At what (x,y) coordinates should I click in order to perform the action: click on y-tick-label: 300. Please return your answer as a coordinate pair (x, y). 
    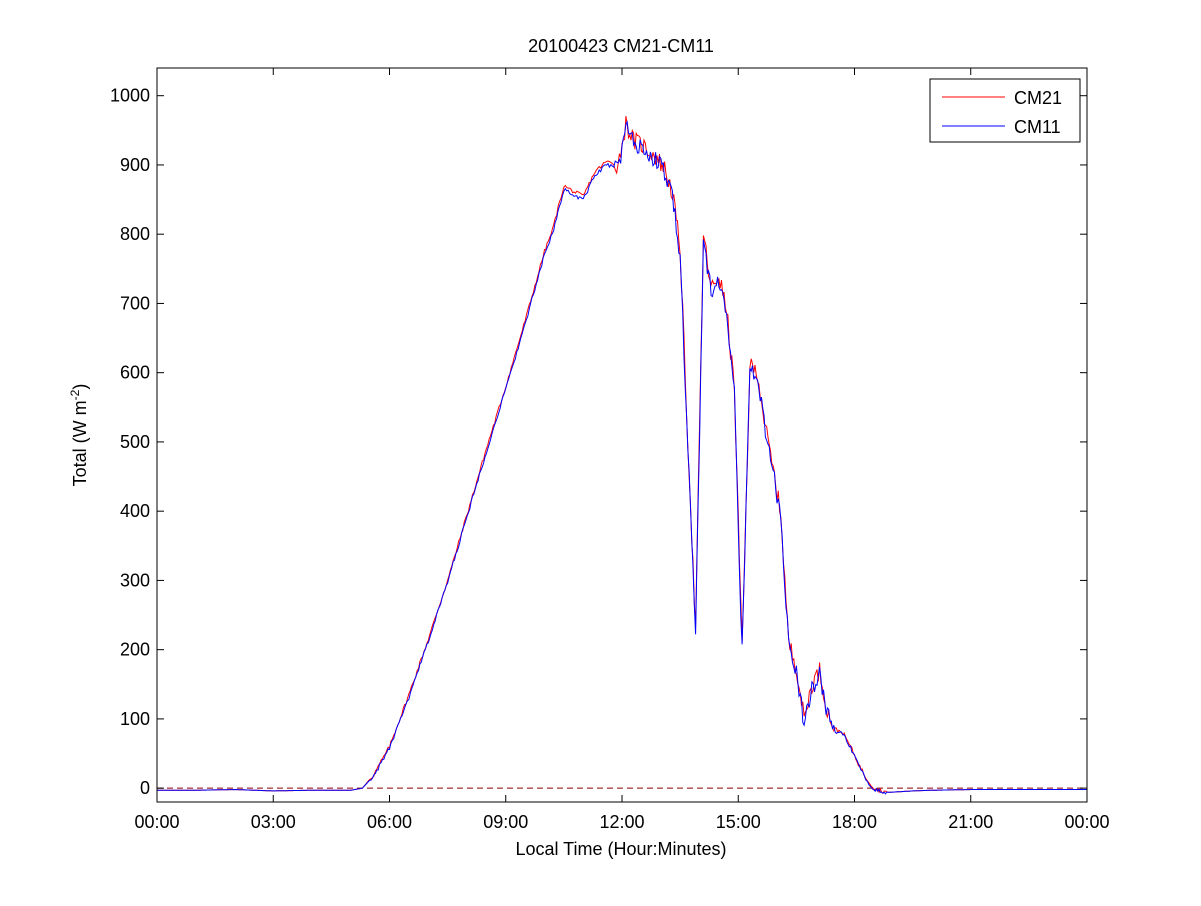
    Looking at the image, I should click on (135, 580).